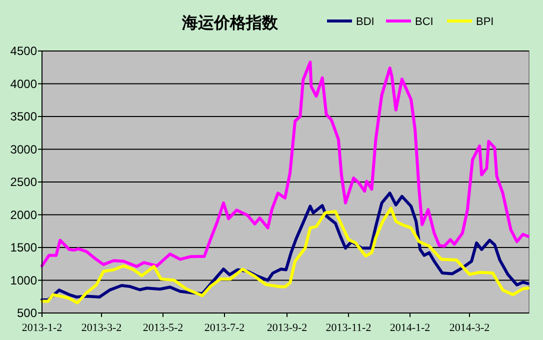 The height and width of the screenshot is (340, 543). What do you see at coordinates (24, 247) in the screenshot?
I see `y-tick-label: 1500` at bounding box center [24, 247].